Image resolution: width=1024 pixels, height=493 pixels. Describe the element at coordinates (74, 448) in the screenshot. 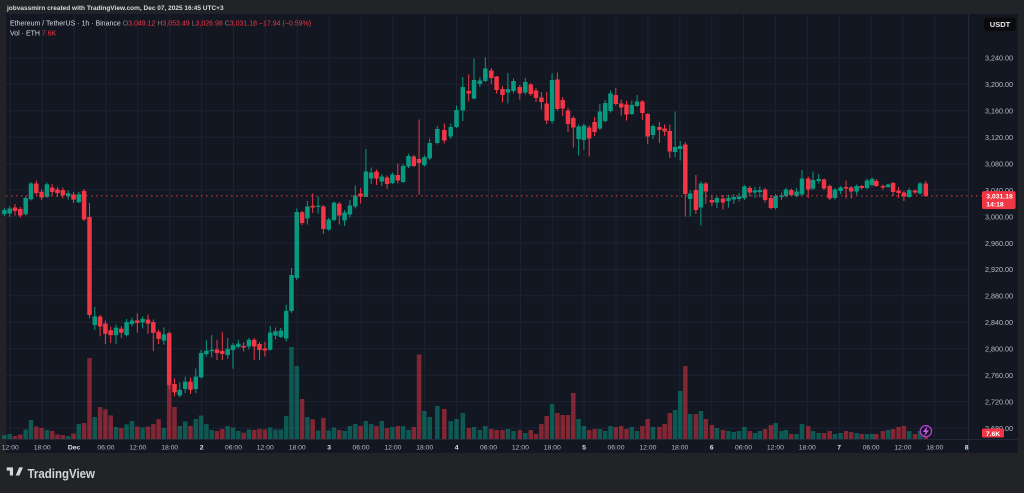

I see `svg-text: Dec` at that location.